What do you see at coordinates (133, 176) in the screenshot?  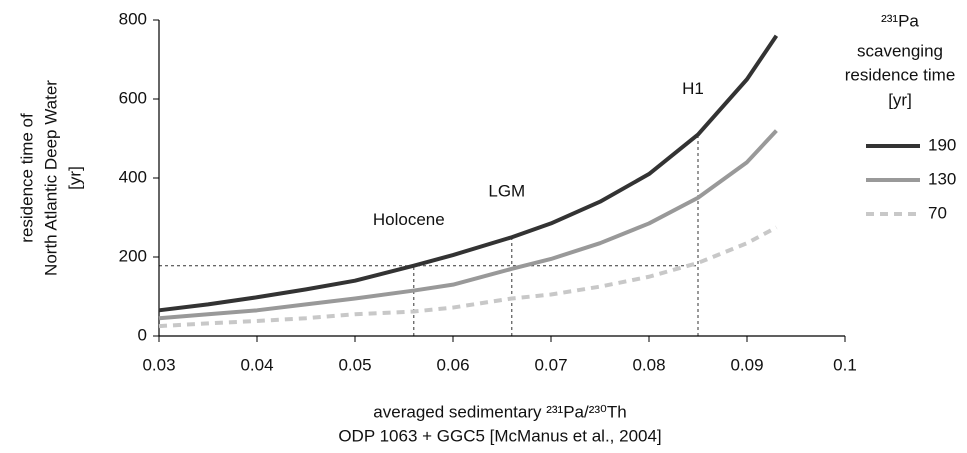 I see `y-tick-label: 400` at bounding box center [133, 176].